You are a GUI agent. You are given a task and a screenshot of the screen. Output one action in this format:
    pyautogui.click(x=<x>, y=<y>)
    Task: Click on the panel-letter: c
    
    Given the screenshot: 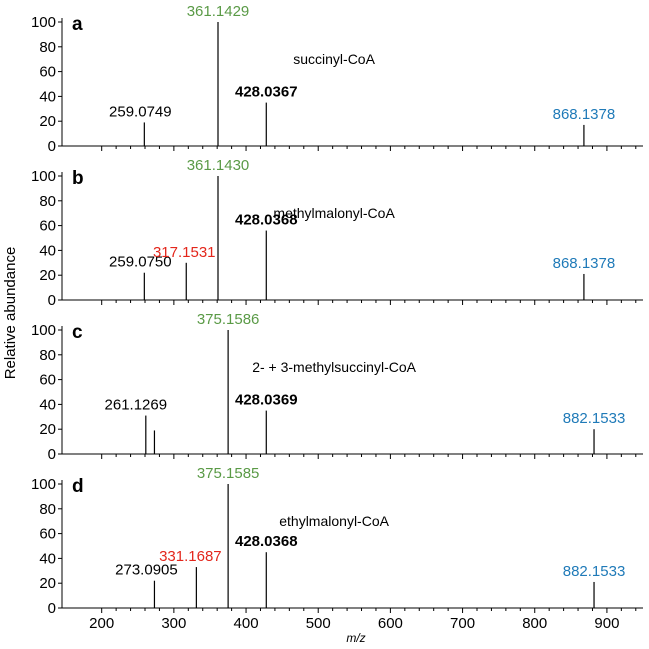 What is the action you would take?
    pyautogui.click(x=77, y=332)
    